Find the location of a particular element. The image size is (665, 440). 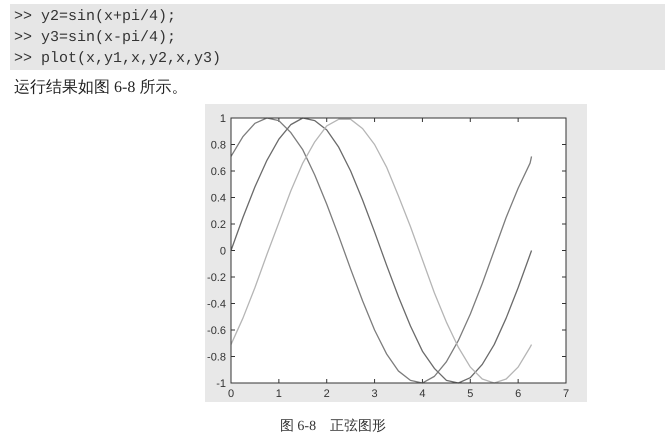

y-tick-label: -0.2 is located at coordinates (216, 278).